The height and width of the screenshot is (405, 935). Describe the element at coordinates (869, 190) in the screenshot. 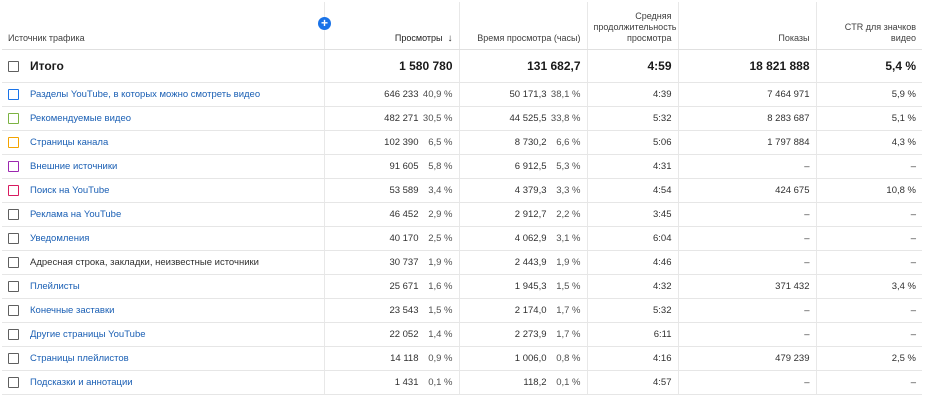

I see `ctr-value: 10,8 %` at that location.